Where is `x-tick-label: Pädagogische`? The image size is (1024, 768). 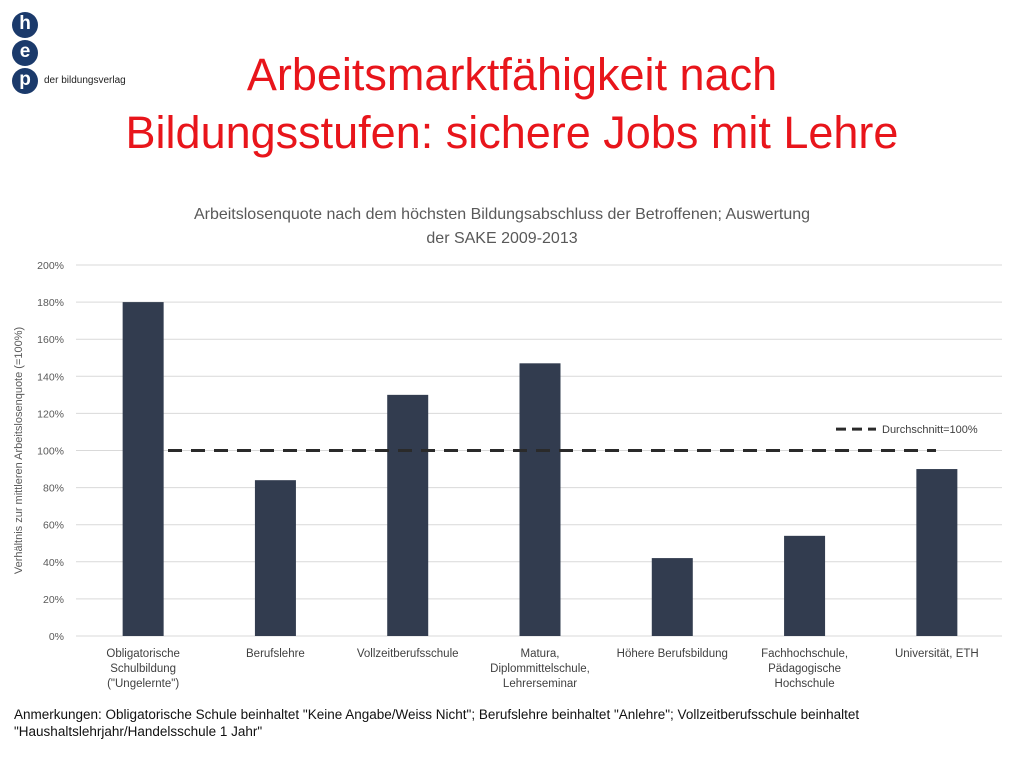 x-tick-label: Pädagogische is located at coordinates (804, 669).